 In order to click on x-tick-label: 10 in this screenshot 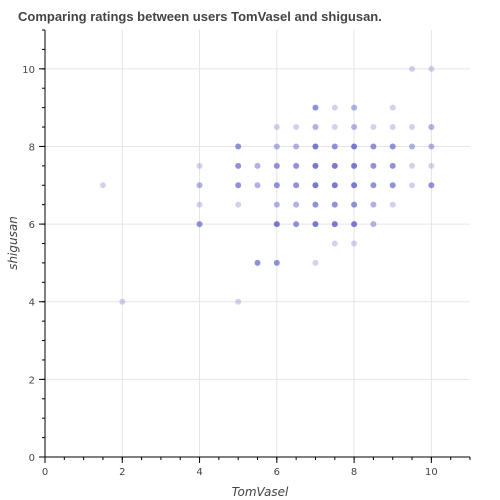, I will do `click(431, 472)`.